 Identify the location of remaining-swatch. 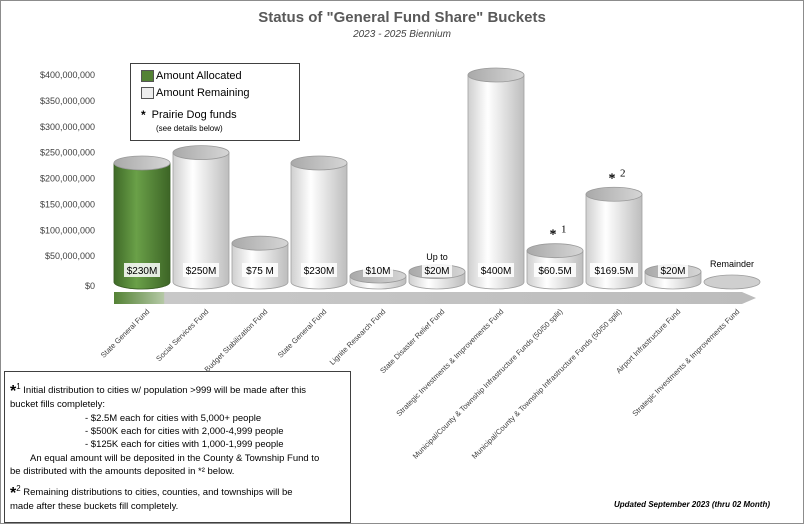
(147, 93).